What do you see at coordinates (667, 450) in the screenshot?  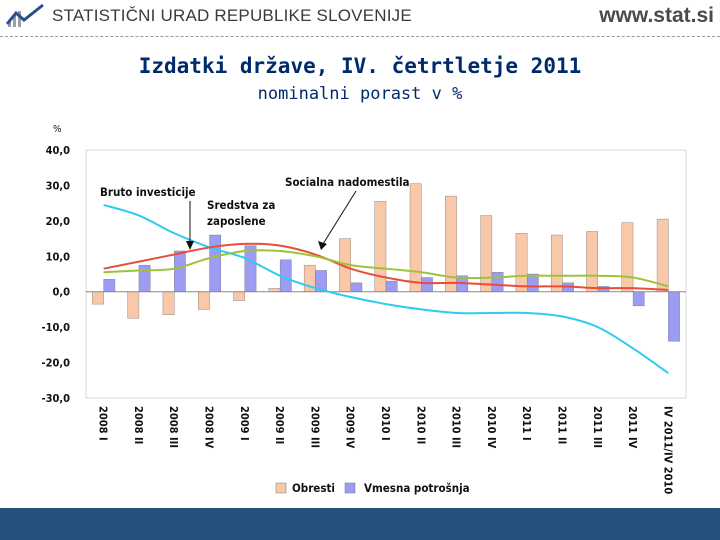 I see `x-tick-label: IV 2011/IV 2010` at bounding box center [667, 450].